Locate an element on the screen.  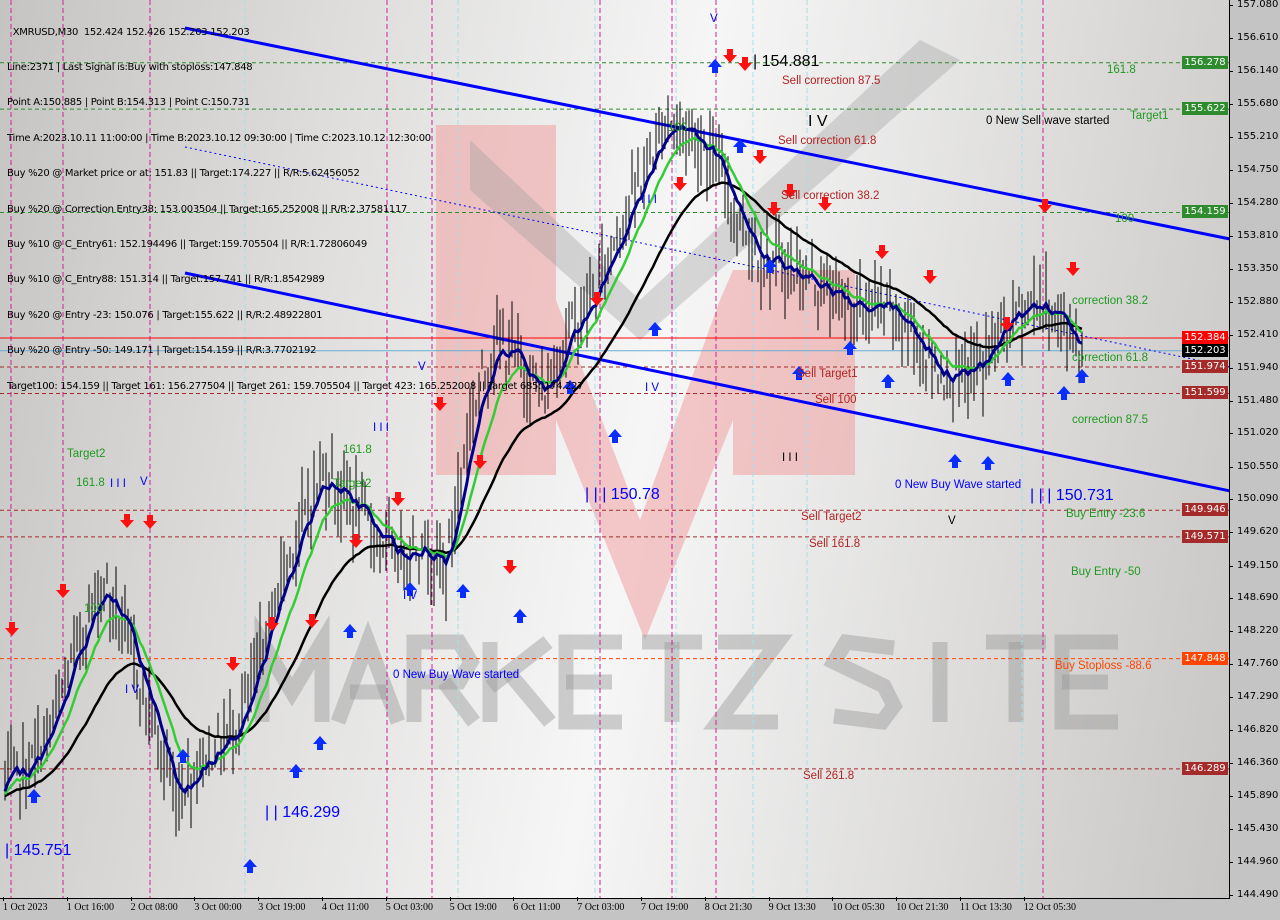
time-tick-label: 2 Oct 08:00 is located at coordinates (154, 905).